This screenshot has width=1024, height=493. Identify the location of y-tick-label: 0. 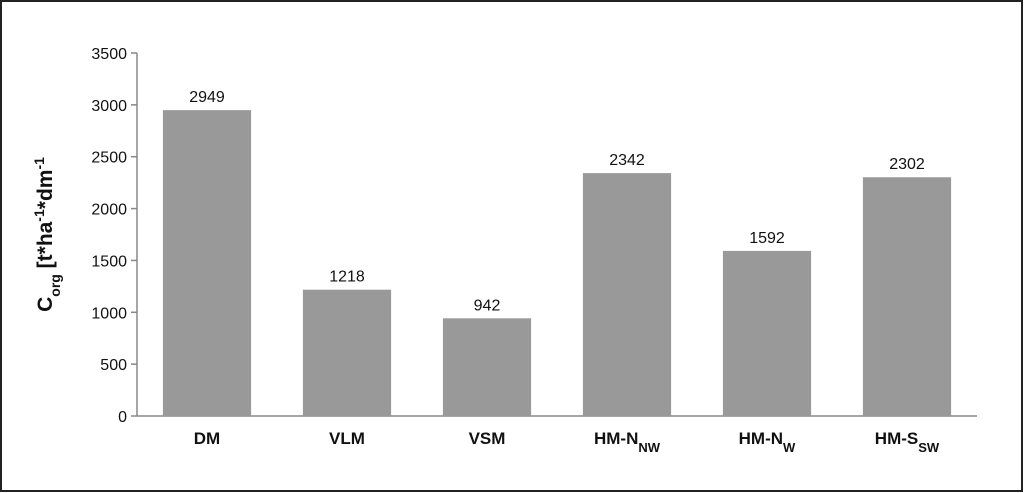
(122, 417).